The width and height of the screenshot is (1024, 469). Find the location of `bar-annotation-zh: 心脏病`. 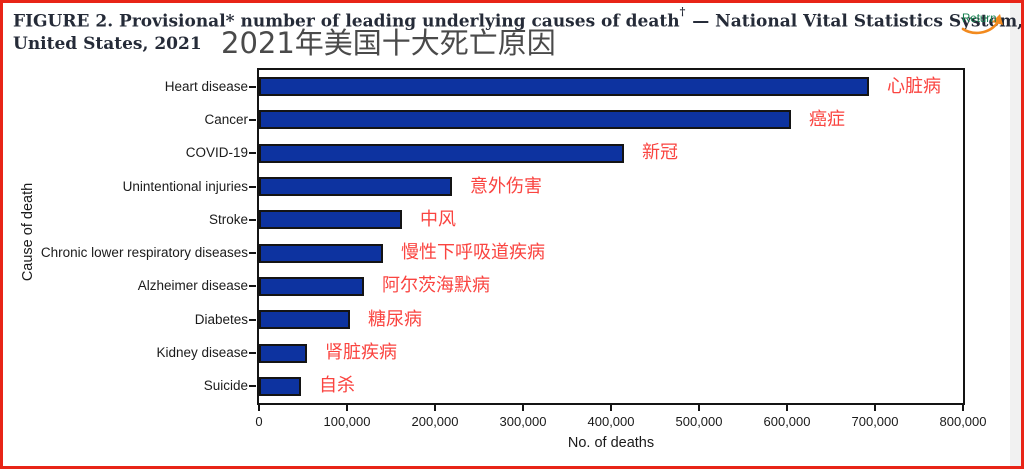

bar-annotation-zh: 心脏病 is located at coordinates (914, 86).